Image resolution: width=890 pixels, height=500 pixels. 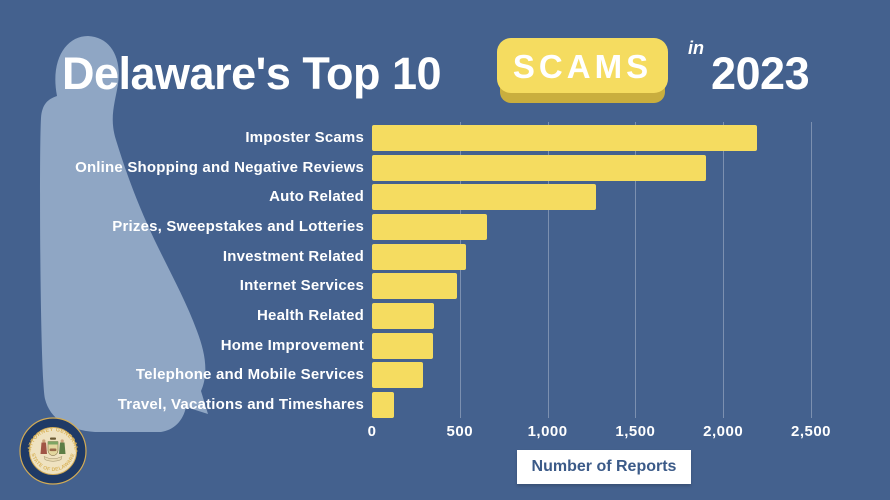 What do you see at coordinates (293, 256) in the screenshot?
I see `bar-label: Investment Related` at bounding box center [293, 256].